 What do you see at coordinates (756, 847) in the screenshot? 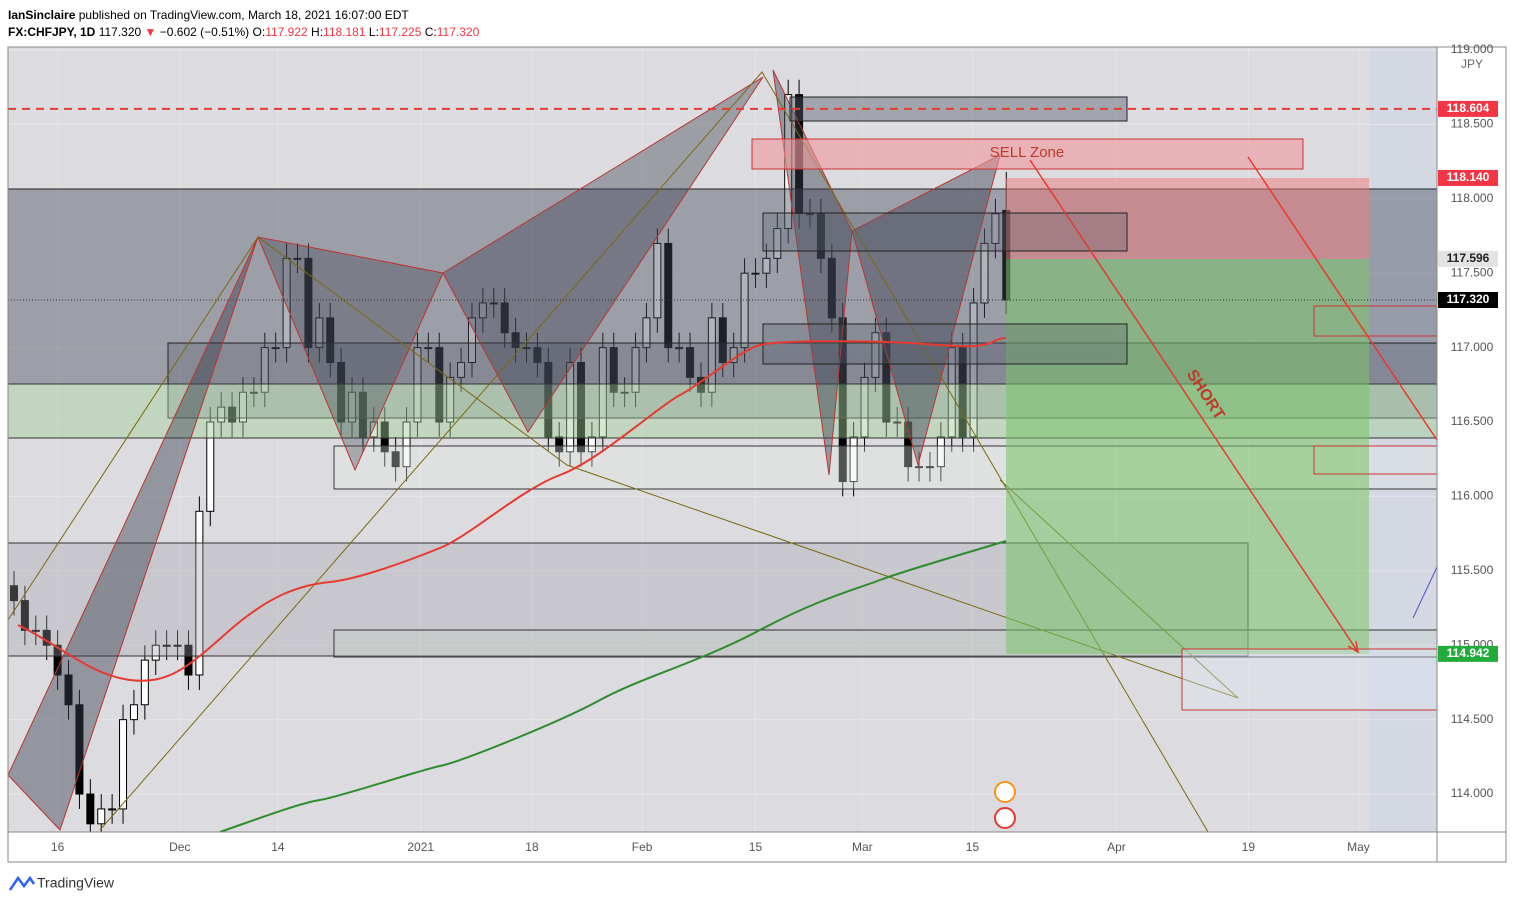
I see `x-tick-label: 15` at bounding box center [756, 847].